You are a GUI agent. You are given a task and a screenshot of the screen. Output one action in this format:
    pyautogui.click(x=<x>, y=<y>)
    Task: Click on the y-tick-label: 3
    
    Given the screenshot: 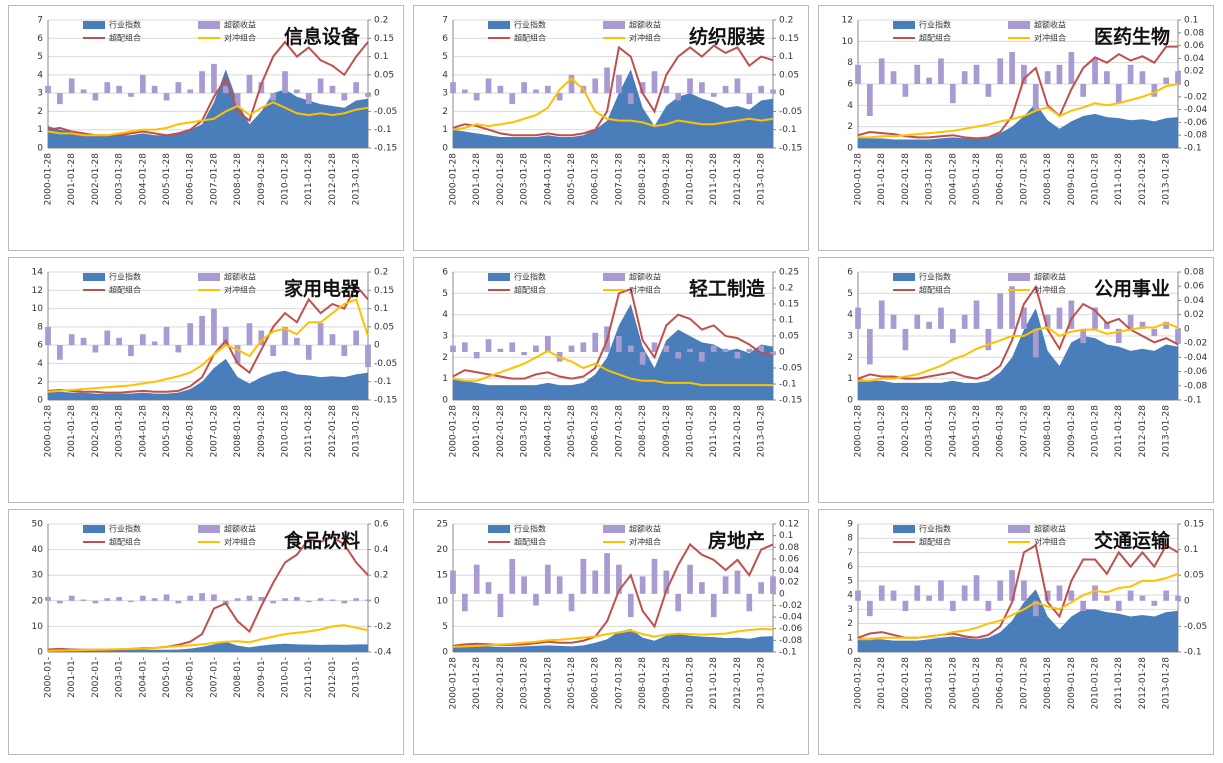 What is the action you would take?
    pyautogui.click(x=40, y=94)
    